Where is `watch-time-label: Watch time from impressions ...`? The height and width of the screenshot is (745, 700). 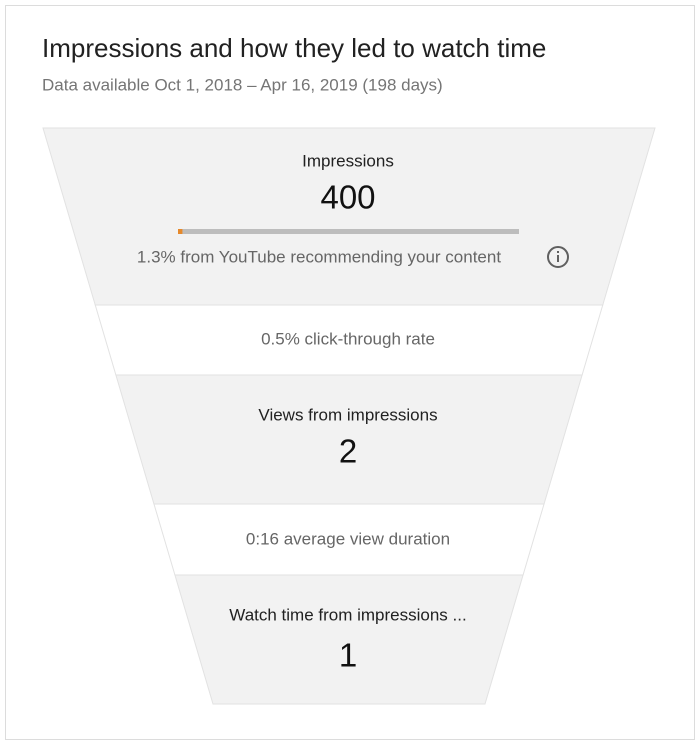 watch-time-label: Watch time from impressions ... is located at coordinates (347, 614).